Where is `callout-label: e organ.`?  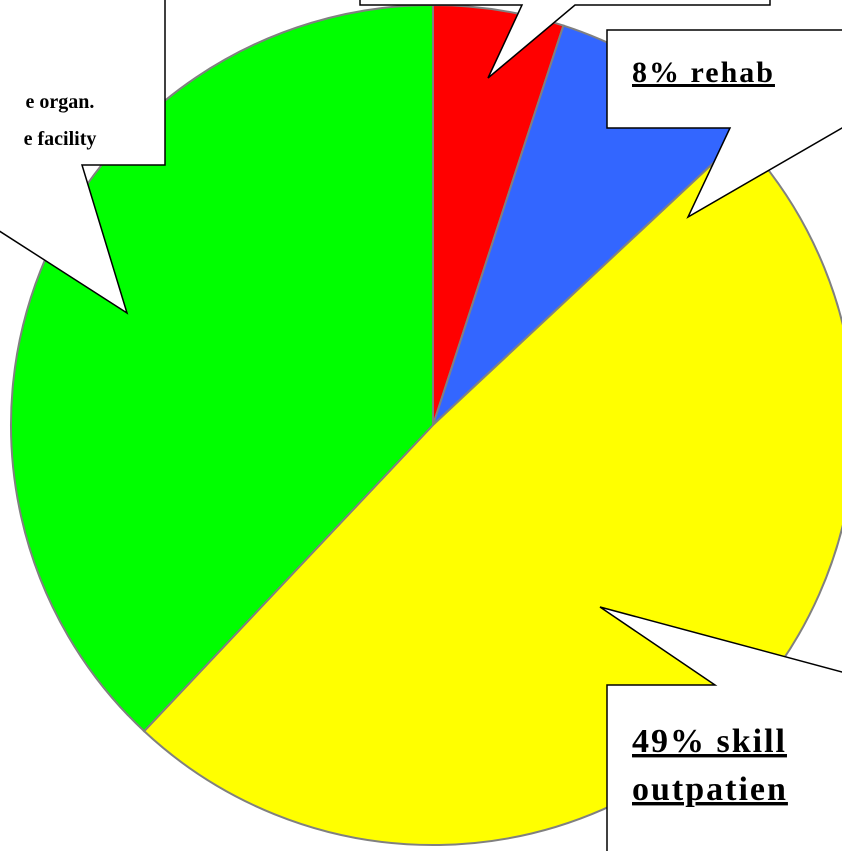 callout-label: e organ. is located at coordinates (60, 102).